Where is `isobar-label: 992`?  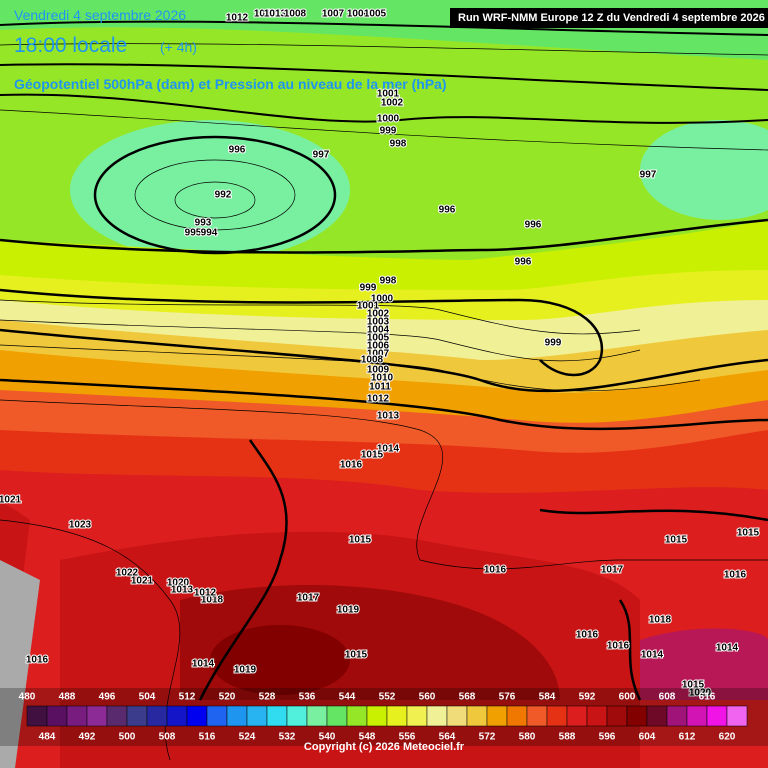 isobar-label: 992 is located at coordinates (223, 195).